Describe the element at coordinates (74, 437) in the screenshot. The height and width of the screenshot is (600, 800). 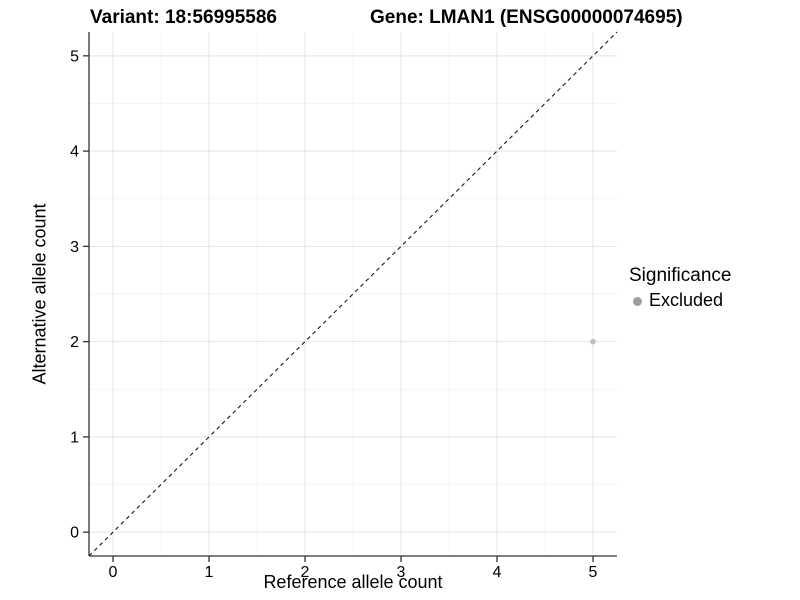
I see `y-tick-label: 1` at that location.